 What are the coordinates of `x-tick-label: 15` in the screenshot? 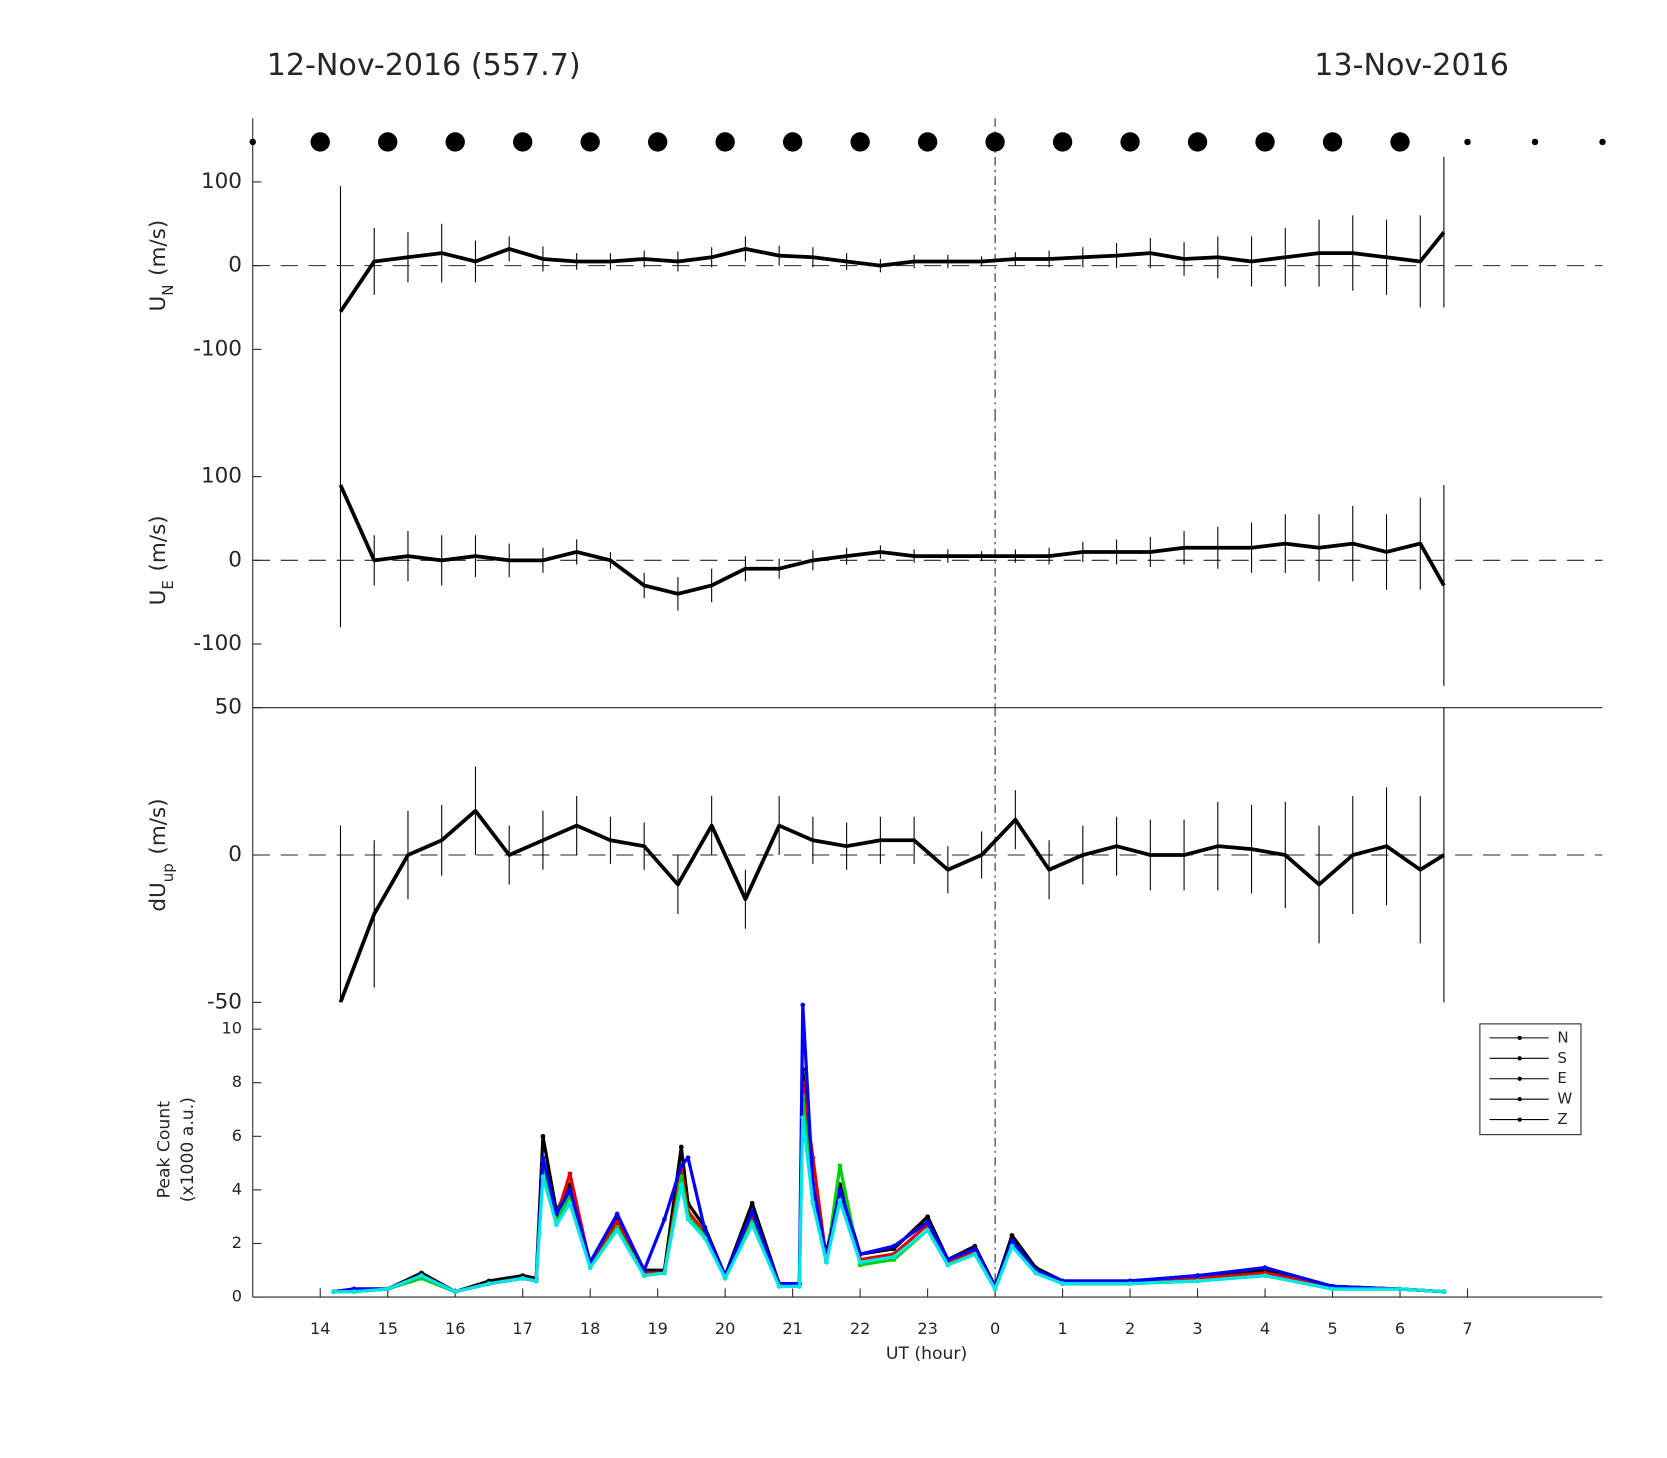 It's located at (387, 1328).